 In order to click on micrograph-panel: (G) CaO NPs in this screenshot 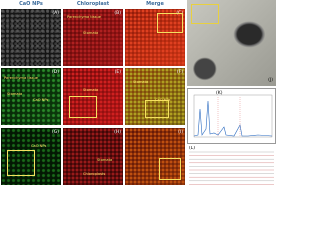, I will do `click(31, 156)`.